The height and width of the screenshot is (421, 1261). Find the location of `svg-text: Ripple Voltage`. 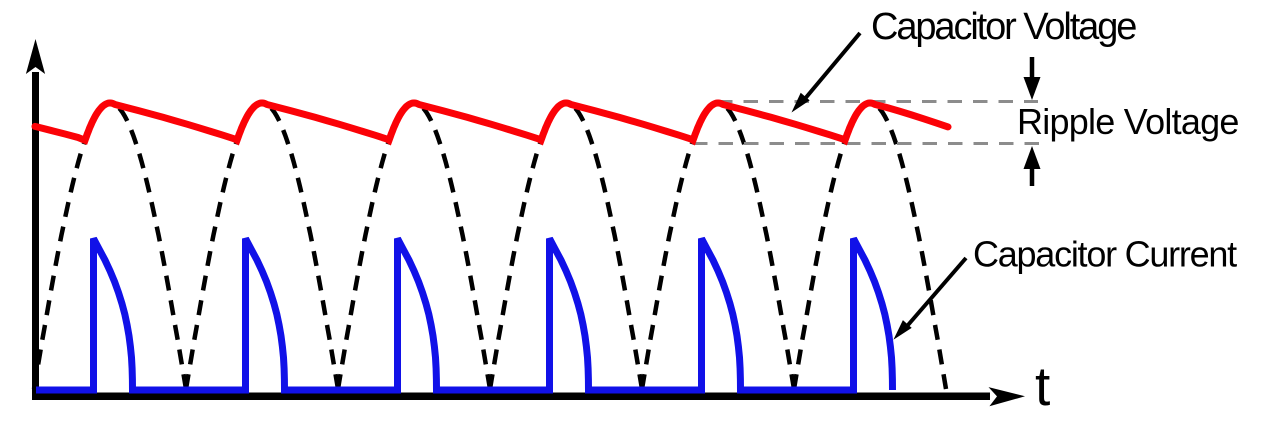

svg-text: Ripple Voltage is located at coordinates (1128, 121).